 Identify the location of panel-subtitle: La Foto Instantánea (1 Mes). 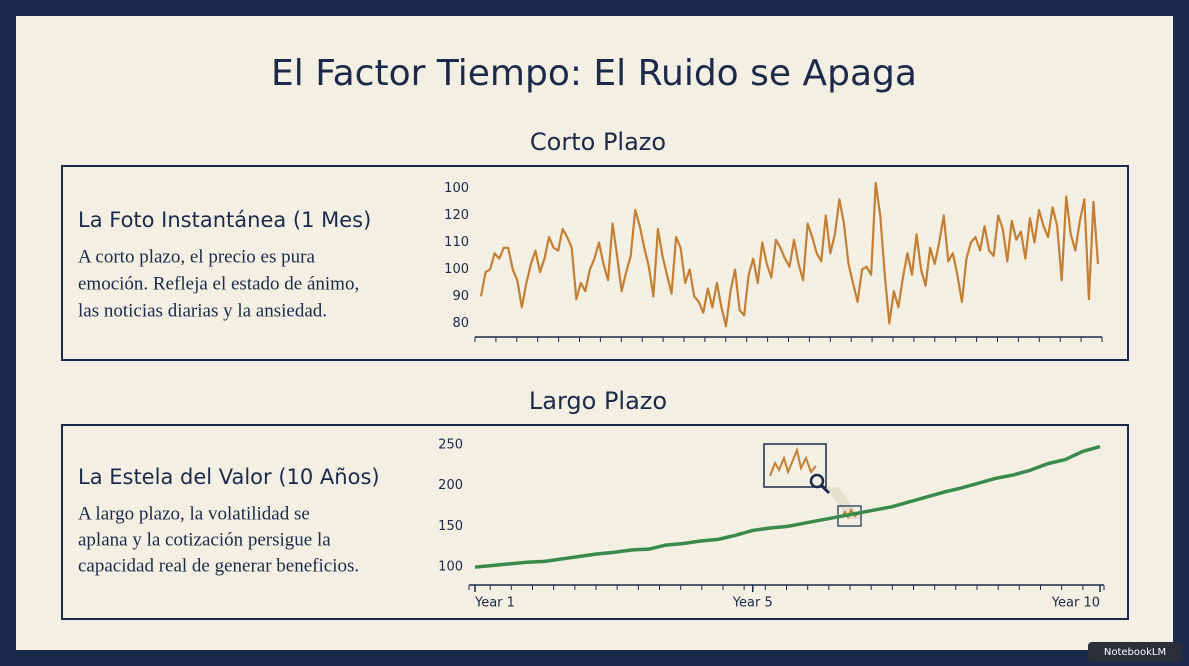
(224, 220).